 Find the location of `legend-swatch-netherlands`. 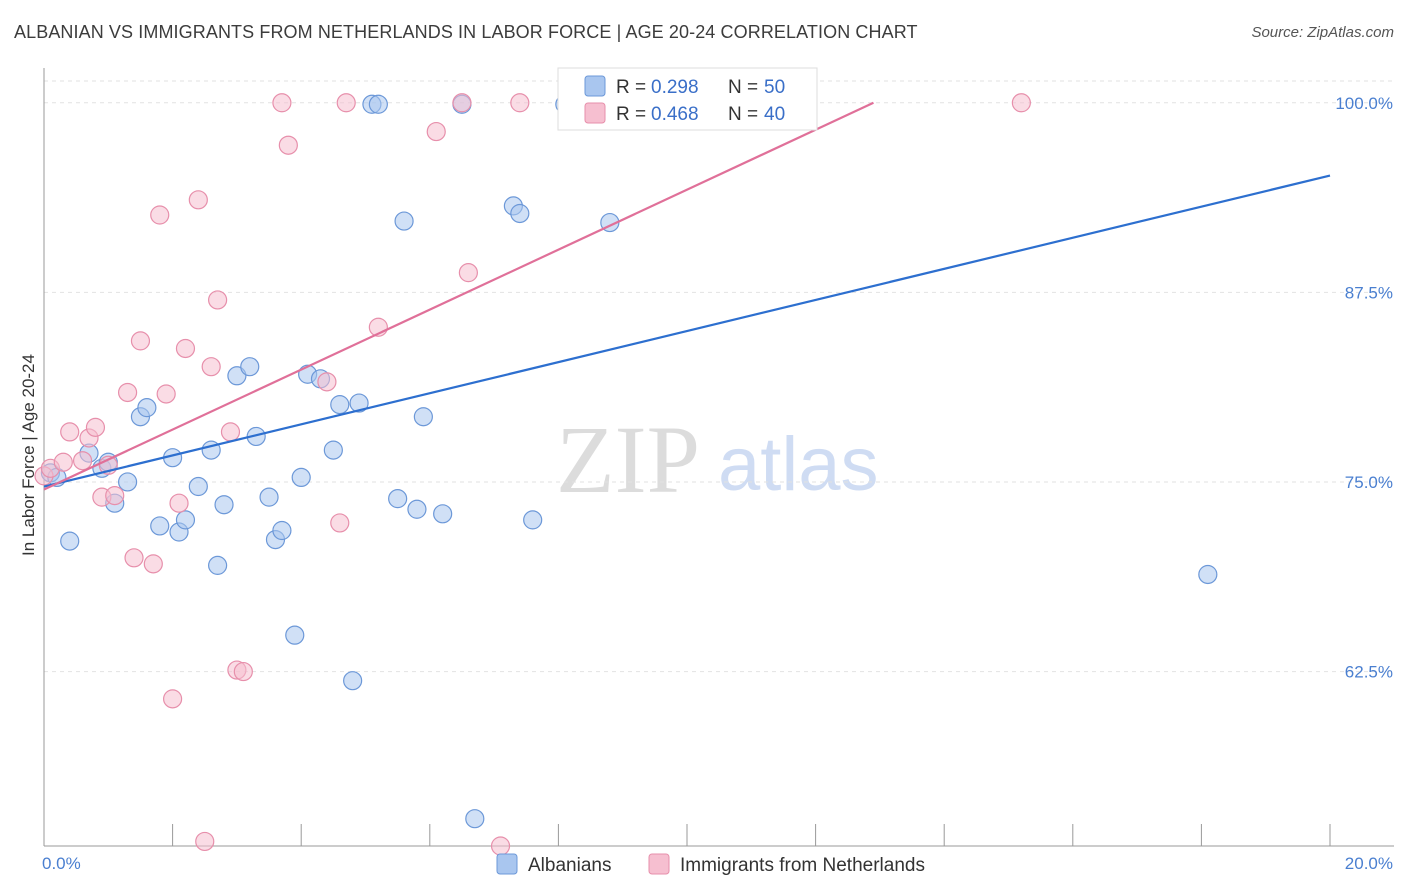

legend-swatch-netherlands is located at coordinates (595, 113).